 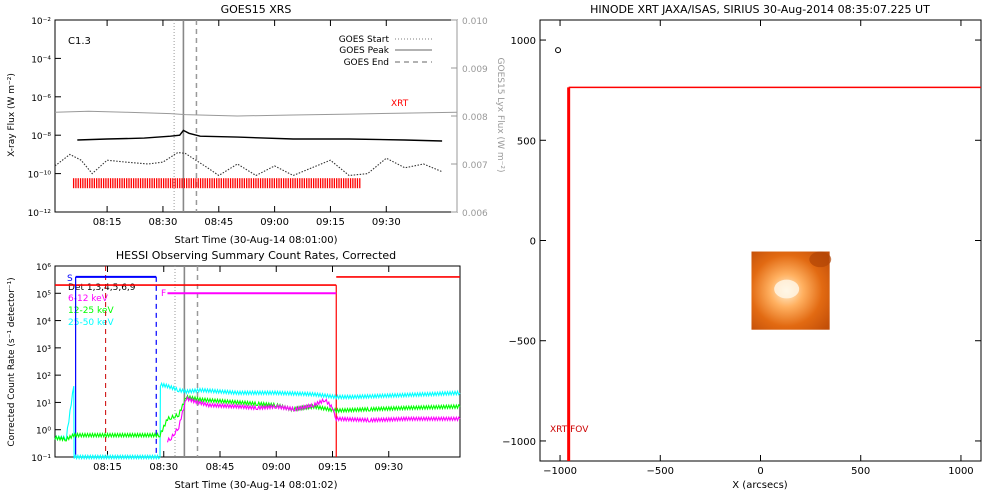 I want to click on hessi-y-tick-label: 10⁻¹, so click(x=41, y=459).